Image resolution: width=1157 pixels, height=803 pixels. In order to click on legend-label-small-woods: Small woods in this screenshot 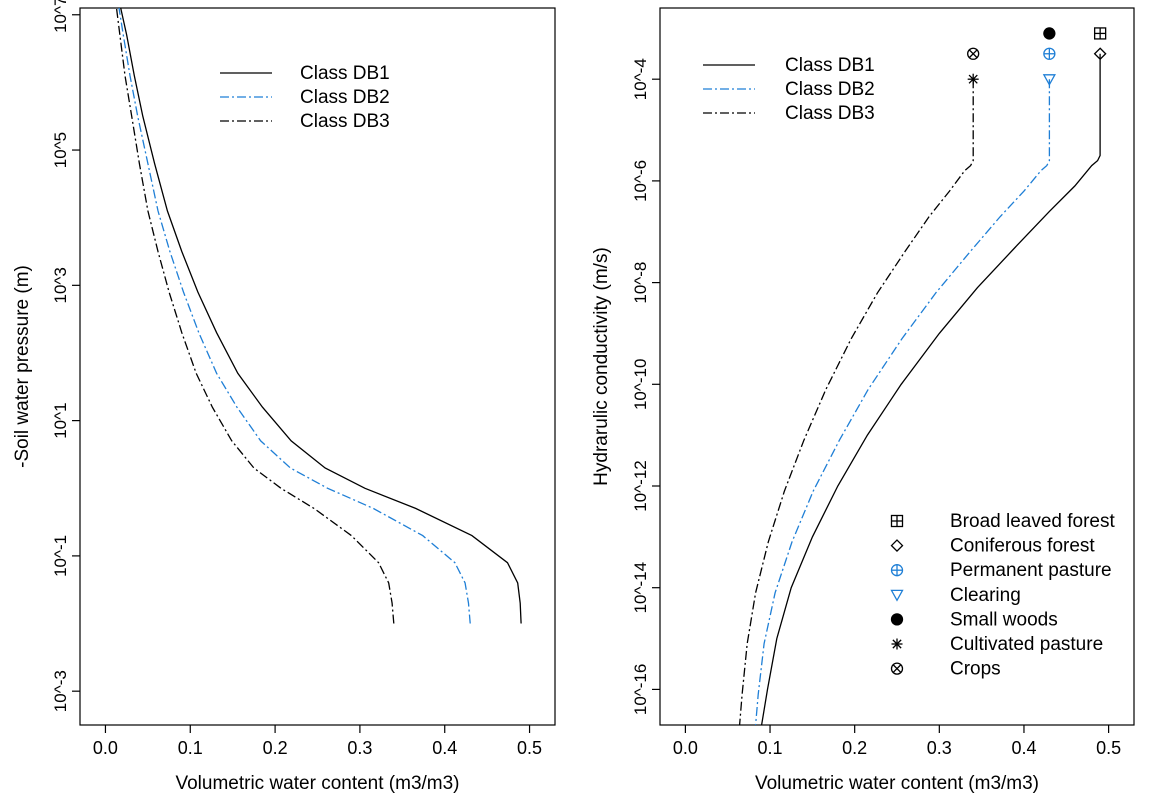, I will do `click(1004, 619)`.